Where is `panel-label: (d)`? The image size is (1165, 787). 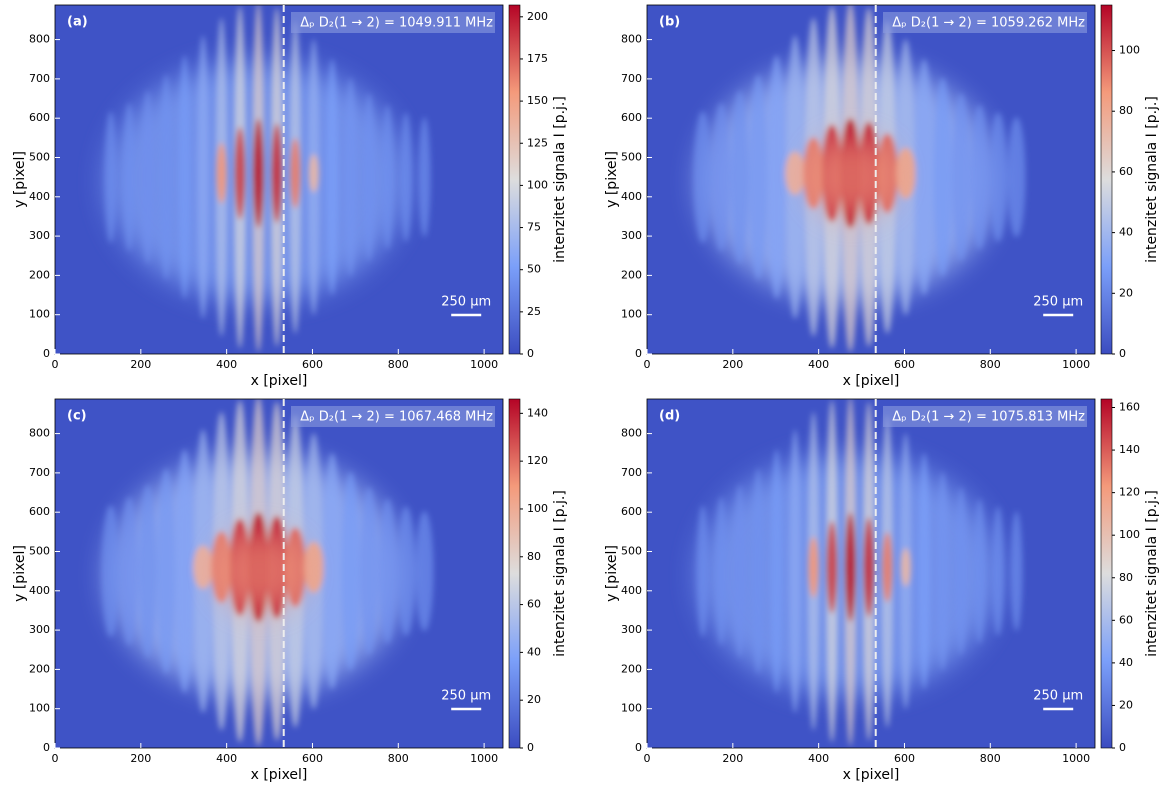
panel-label: (d) is located at coordinates (669, 416).